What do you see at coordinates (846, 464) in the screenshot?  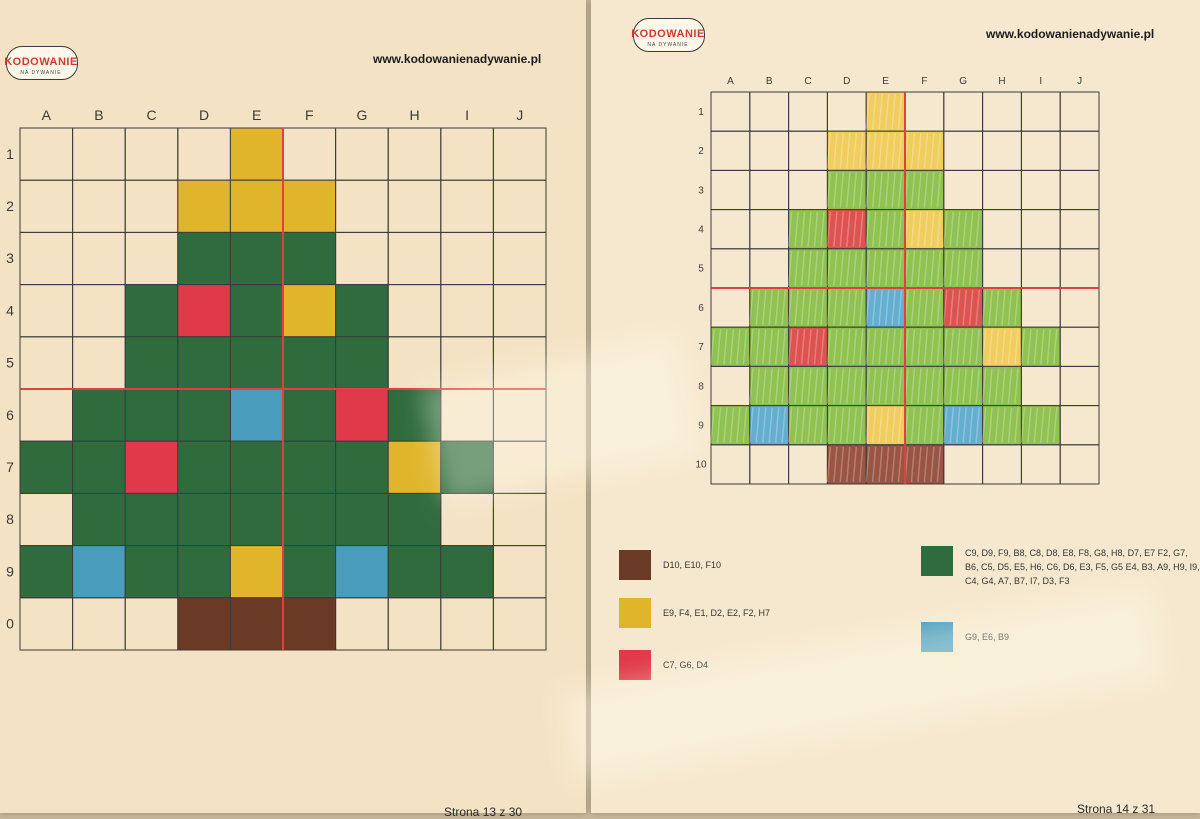 I see `grid-cell-d10` at bounding box center [846, 464].